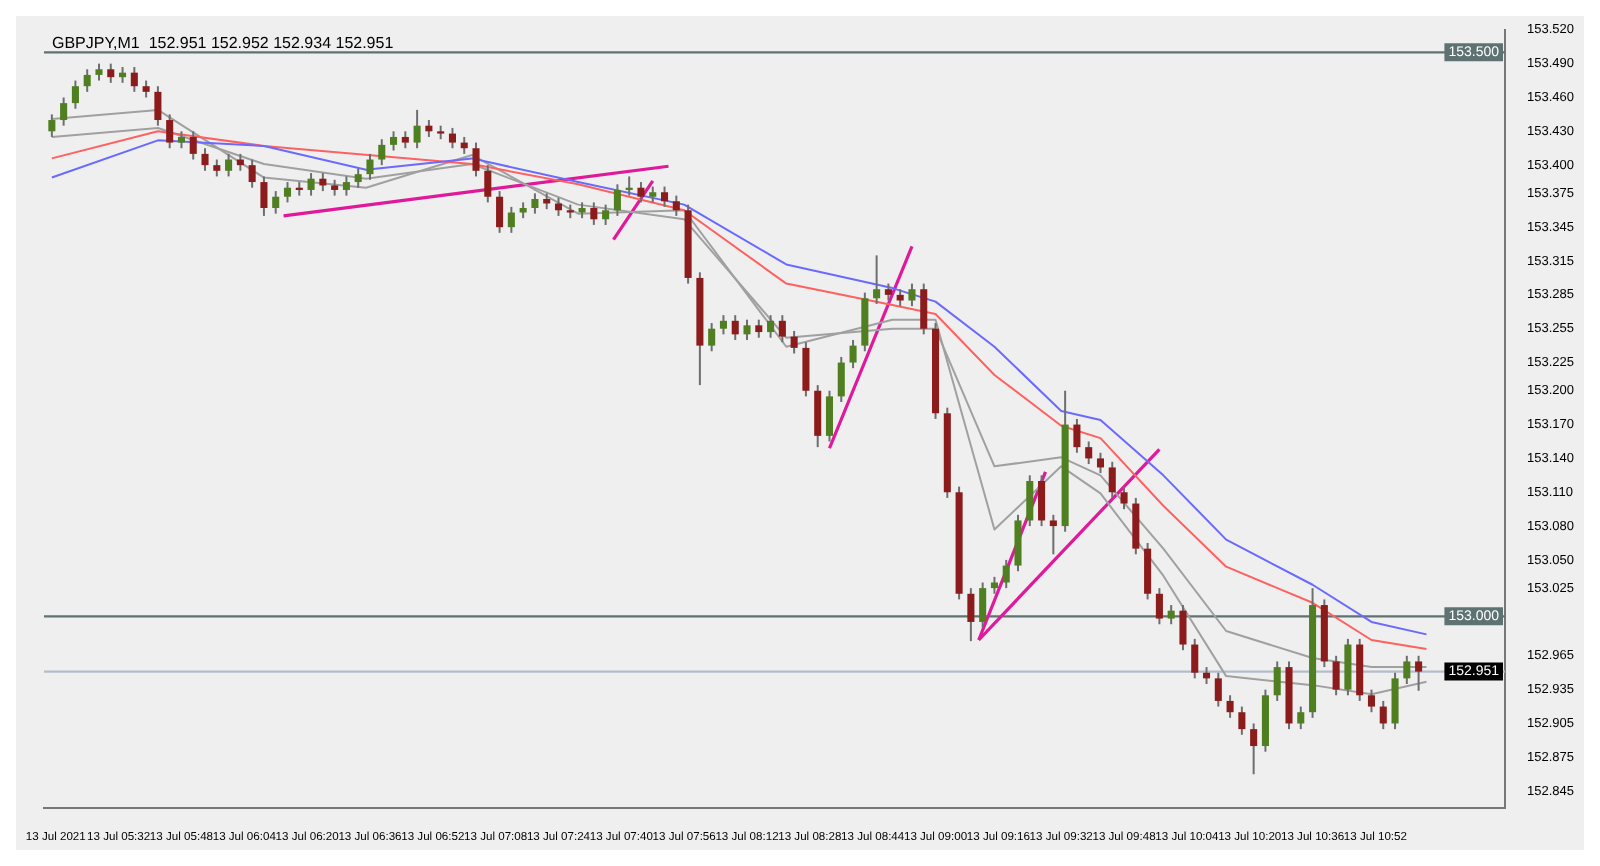 The width and height of the screenshot is (1600, 866). Describe the element at coordinates (223, 43) in the screenshot. I see `chart-title: GBPJPY,M1 152.951 152.952 152.934 152.951` at that location.